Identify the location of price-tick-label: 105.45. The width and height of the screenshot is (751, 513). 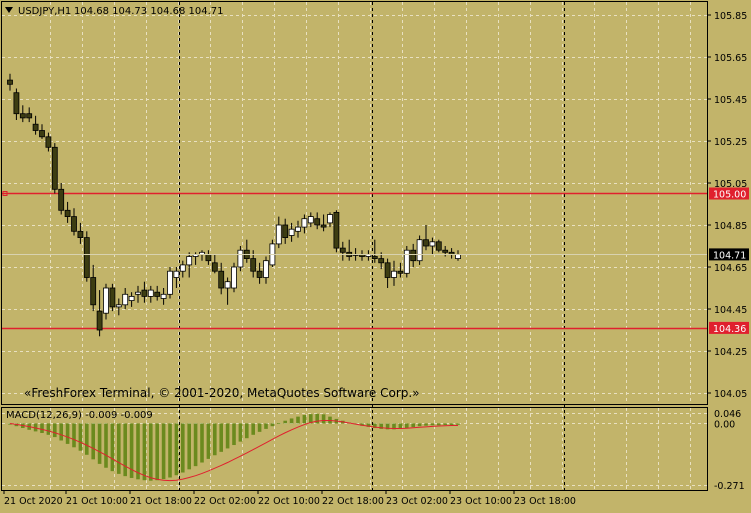
(730, 100).